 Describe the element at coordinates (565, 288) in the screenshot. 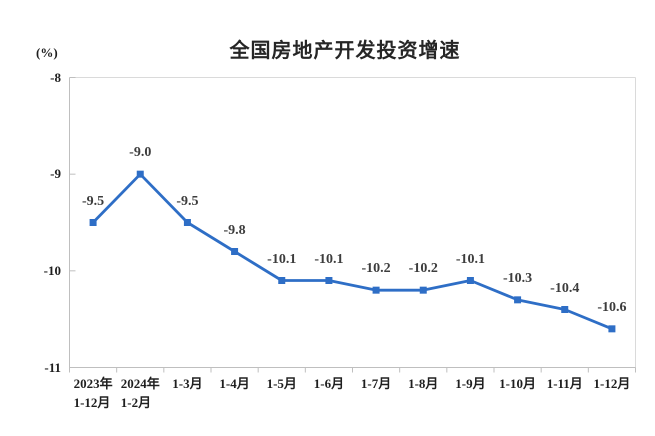

I see `data-label: -10.4` at that location.